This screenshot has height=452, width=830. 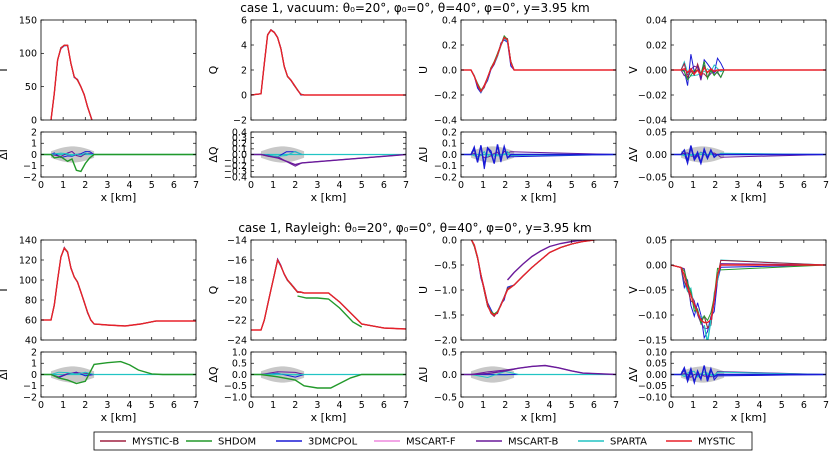 What do you see at coordinates (235, 386) in the screenshot?
I see `y-tick-label: −0.5` at bounding box center [235, 386].